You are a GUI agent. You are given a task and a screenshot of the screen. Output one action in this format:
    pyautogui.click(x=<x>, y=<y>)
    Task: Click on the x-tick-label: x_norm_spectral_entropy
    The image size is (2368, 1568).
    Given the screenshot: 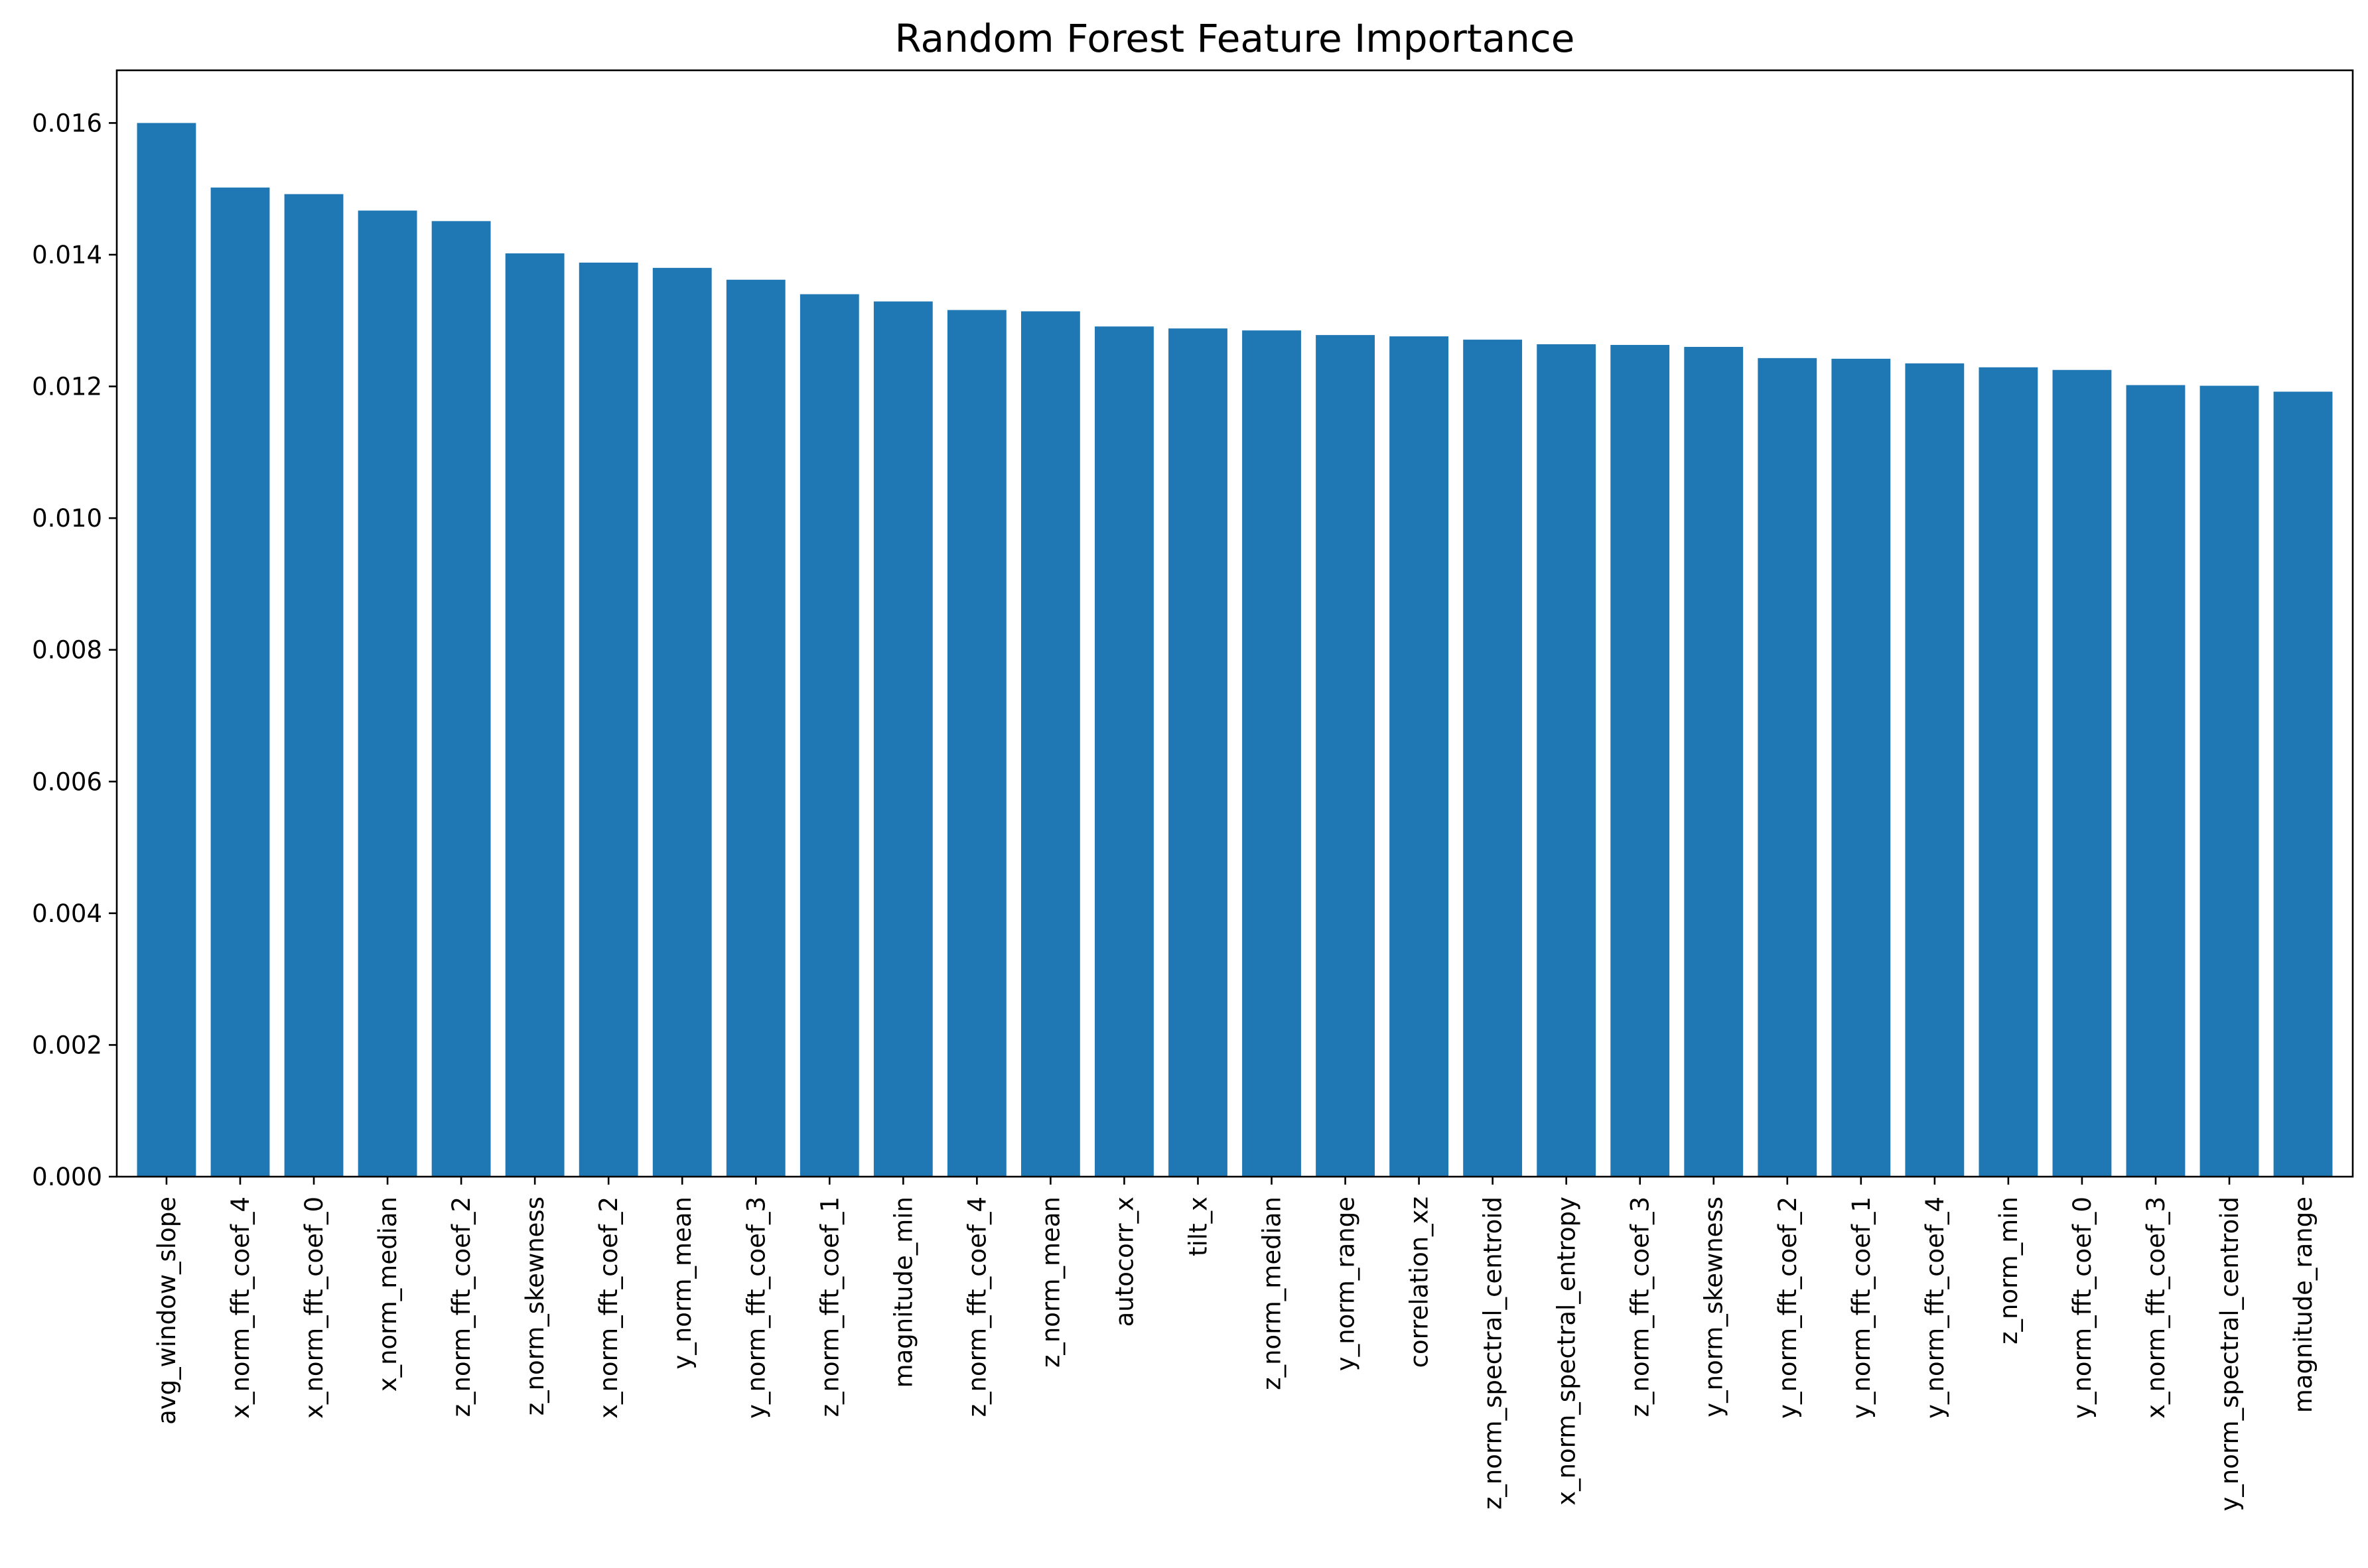 What is the action you would take?
    pyautogui.click(x=1567, y=1352)
    